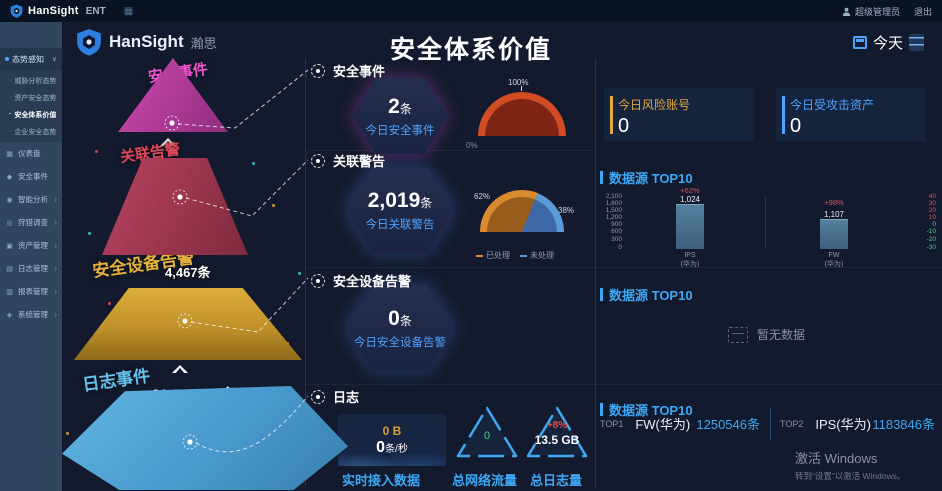 Image resolution: width=942 pixels, height=491 pixels. What do you see at coordinates (31, 80) in the screenshot?
I see `sidebar-subitem-threat: · 威胁分析态势` at bounding box center [31, 80].